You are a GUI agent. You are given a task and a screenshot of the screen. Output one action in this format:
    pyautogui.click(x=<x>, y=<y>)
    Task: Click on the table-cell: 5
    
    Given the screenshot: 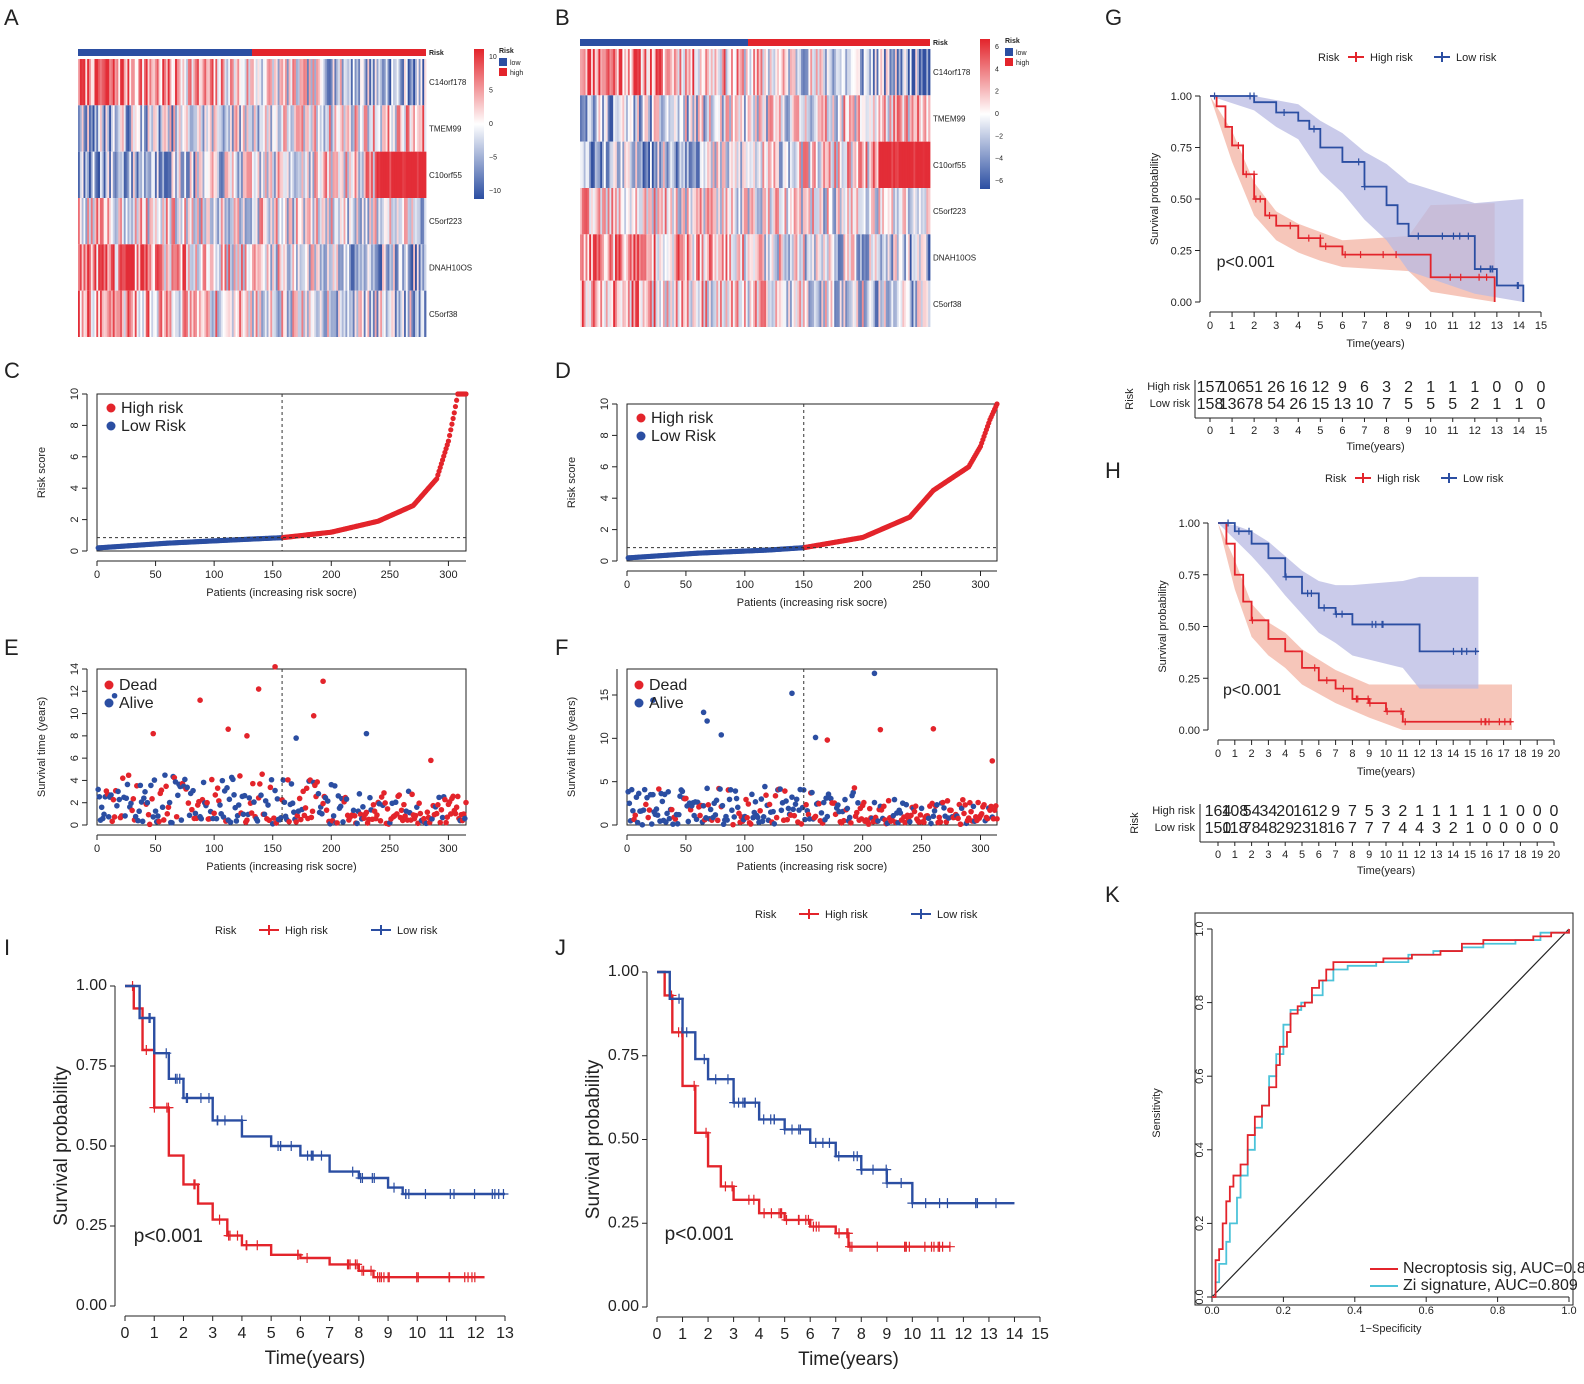 What is the action you would take?
    pyautogui.click(x=1430, y=404)
    